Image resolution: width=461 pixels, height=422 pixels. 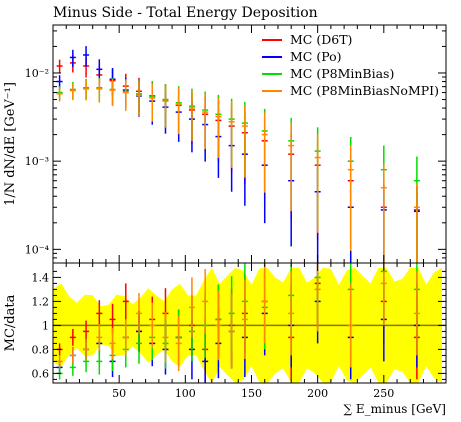 I want to click on legend-label: MC (D6T), so click(x=321, y=39).